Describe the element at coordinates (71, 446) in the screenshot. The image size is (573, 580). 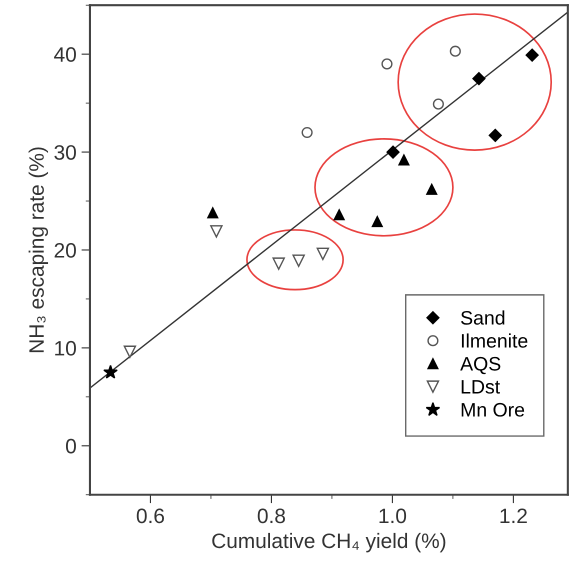
I see `y-tick-label: 0` at that location.